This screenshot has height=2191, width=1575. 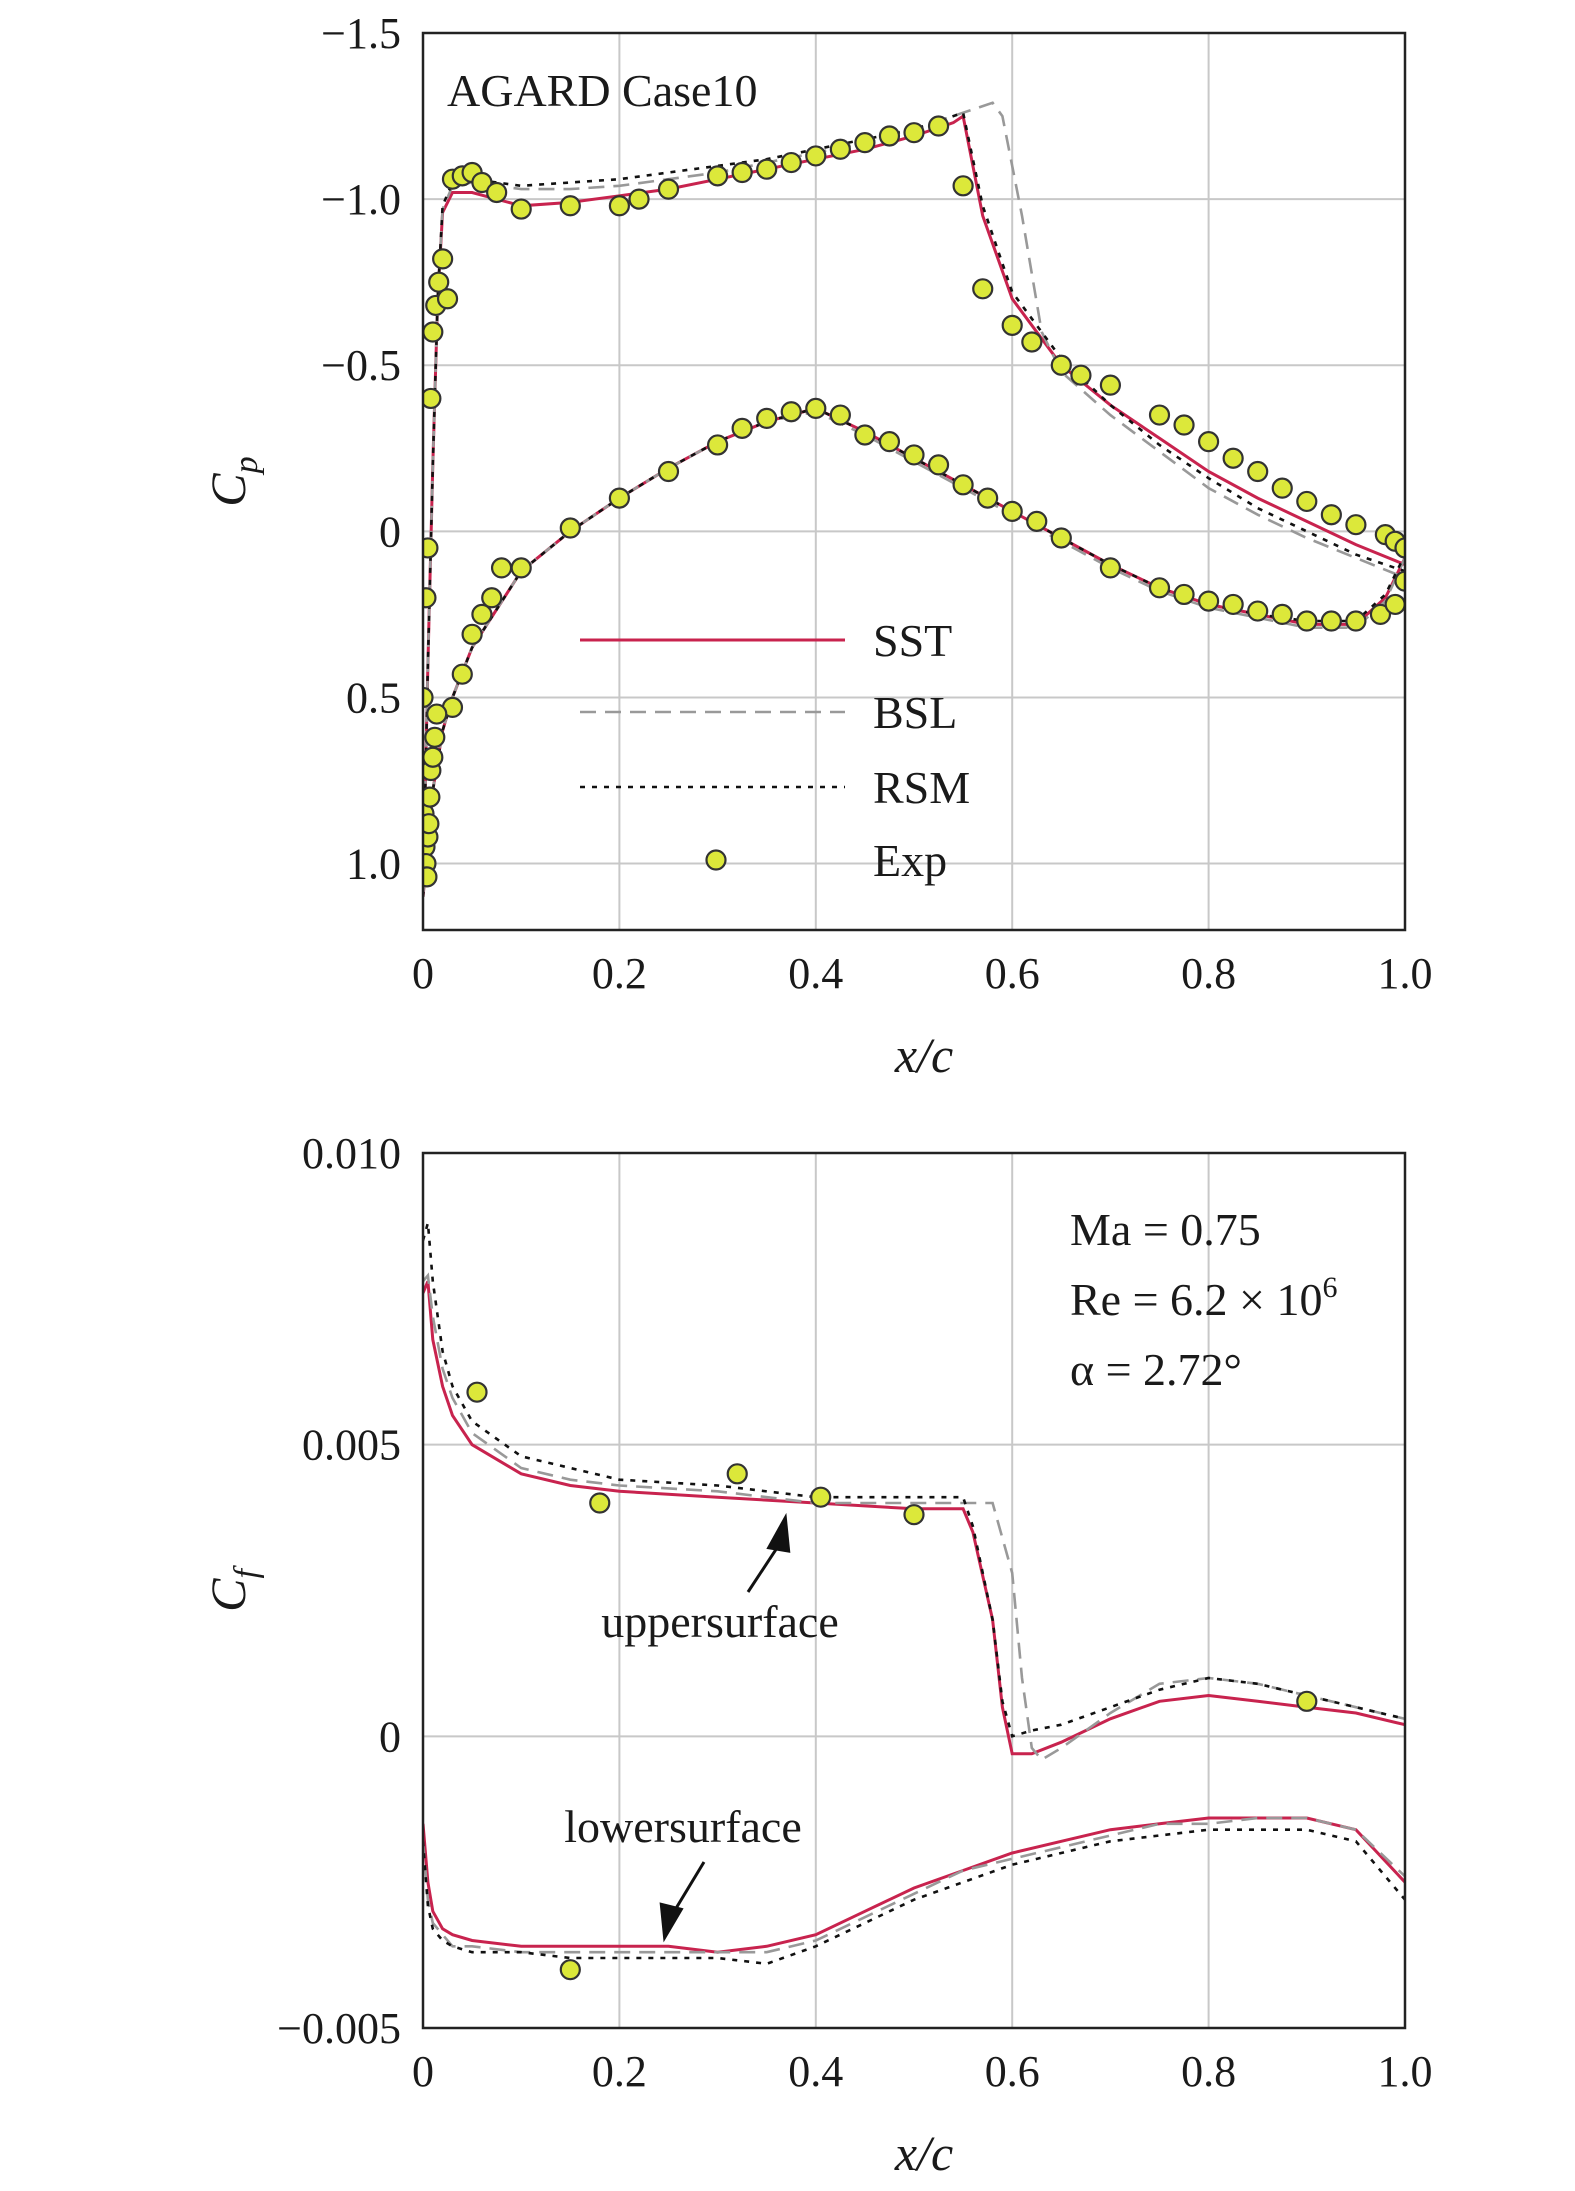 I want to click on x-tick-label: 0.2, so click(x=619, y=2071).